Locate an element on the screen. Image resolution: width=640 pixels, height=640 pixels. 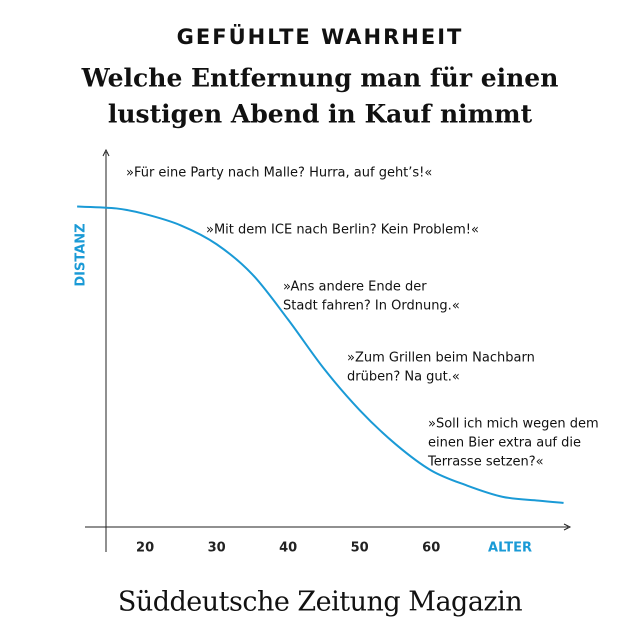
x-tick-label: 60 is located at coordinates (431, 548).